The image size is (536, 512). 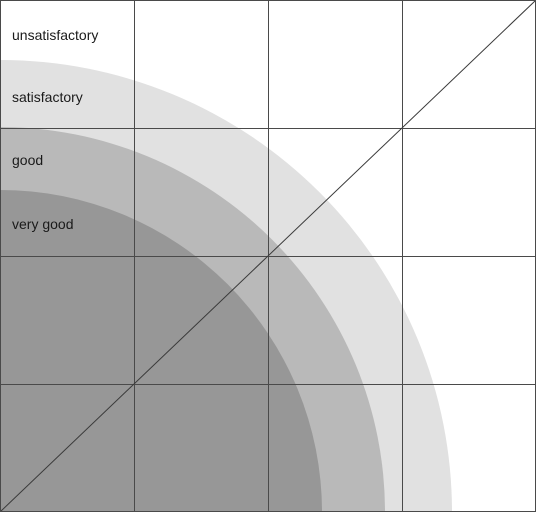 I want to click on label-good: good, so click(x=27, y=160).